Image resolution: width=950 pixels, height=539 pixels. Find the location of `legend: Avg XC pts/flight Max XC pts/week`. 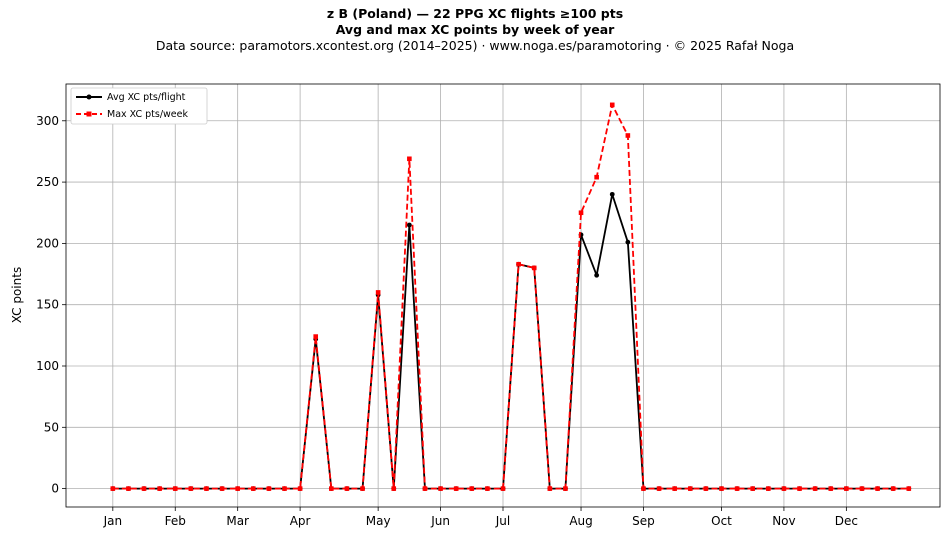

legend: Avg XC pts/flight Max XC pts/week is located at coordinates (139, 106).